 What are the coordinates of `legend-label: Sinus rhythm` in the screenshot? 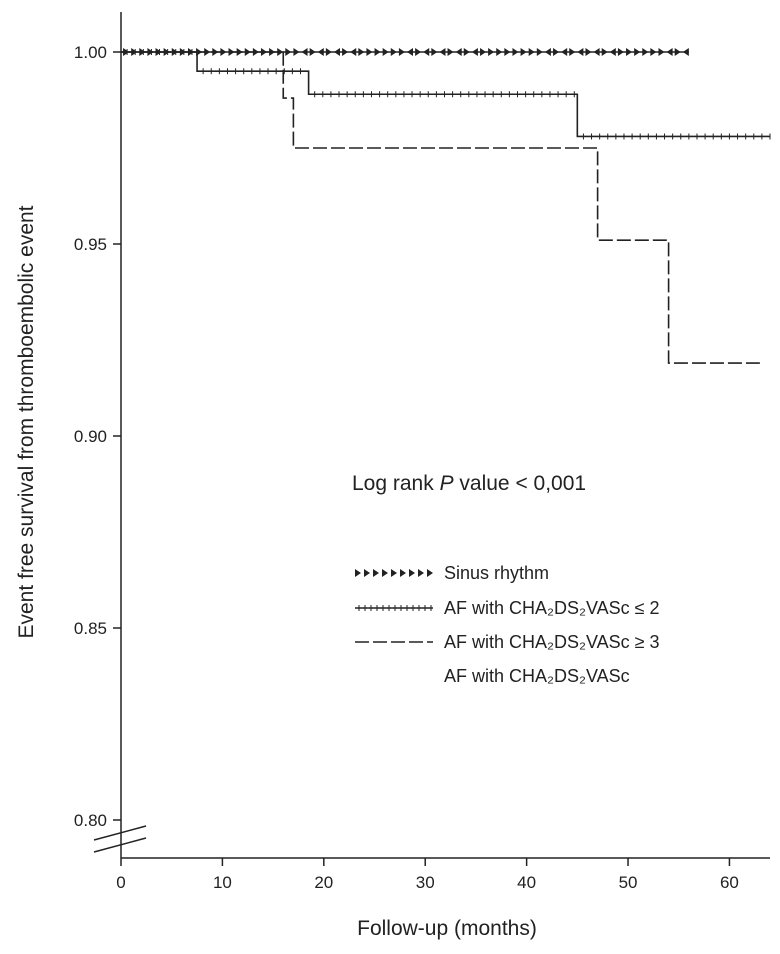 It's located at (496, 573).